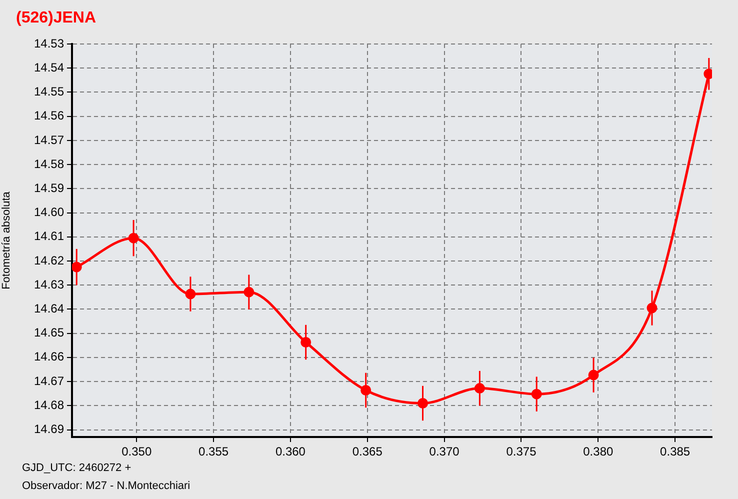  Describe the element at coordinates (675, 451) in the screenshot. I see `x-tick-label: 0.385` at that location.